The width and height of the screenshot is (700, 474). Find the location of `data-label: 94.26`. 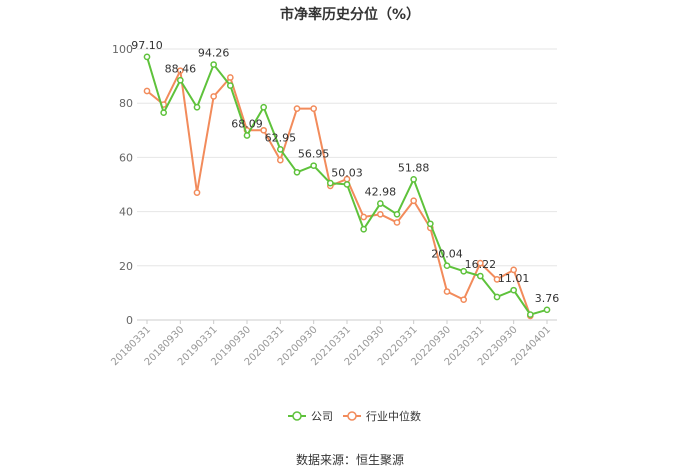

data-label: 94.26 is located at coordinates (214, 53).